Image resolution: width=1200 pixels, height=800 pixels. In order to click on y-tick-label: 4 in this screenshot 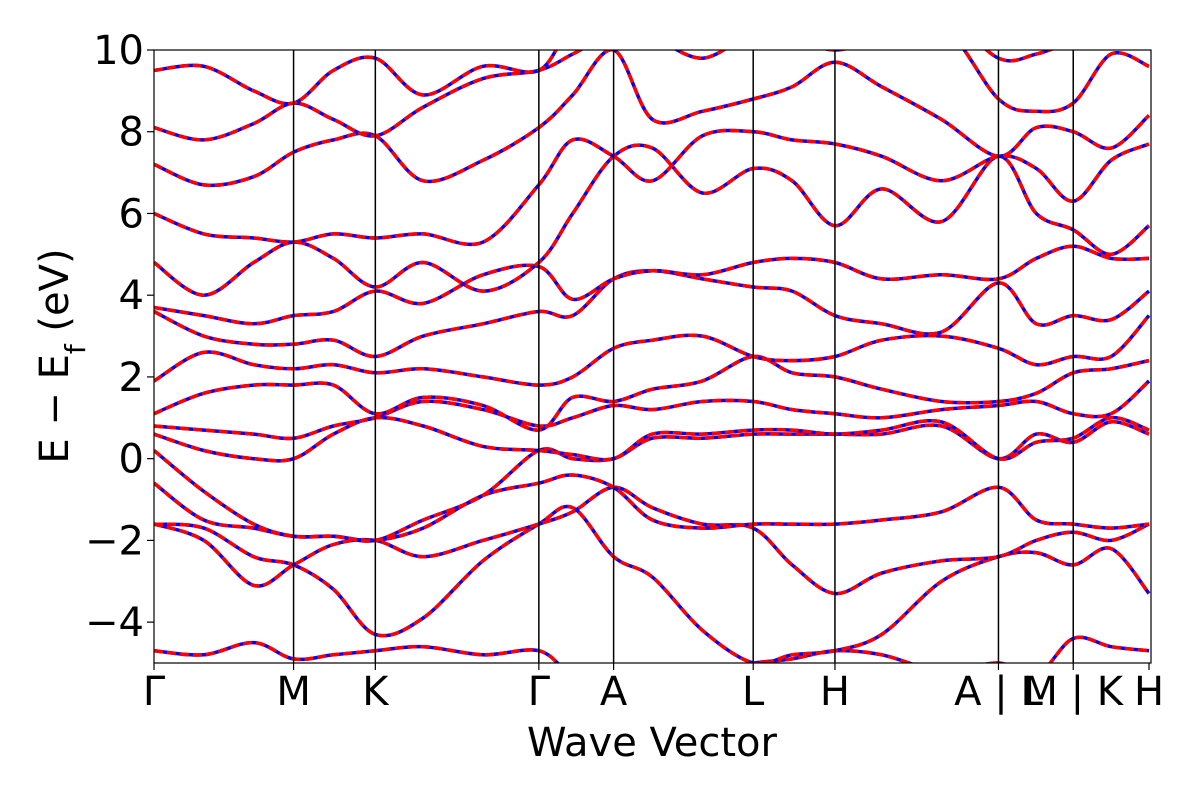, I will do `click(131, 296)`.